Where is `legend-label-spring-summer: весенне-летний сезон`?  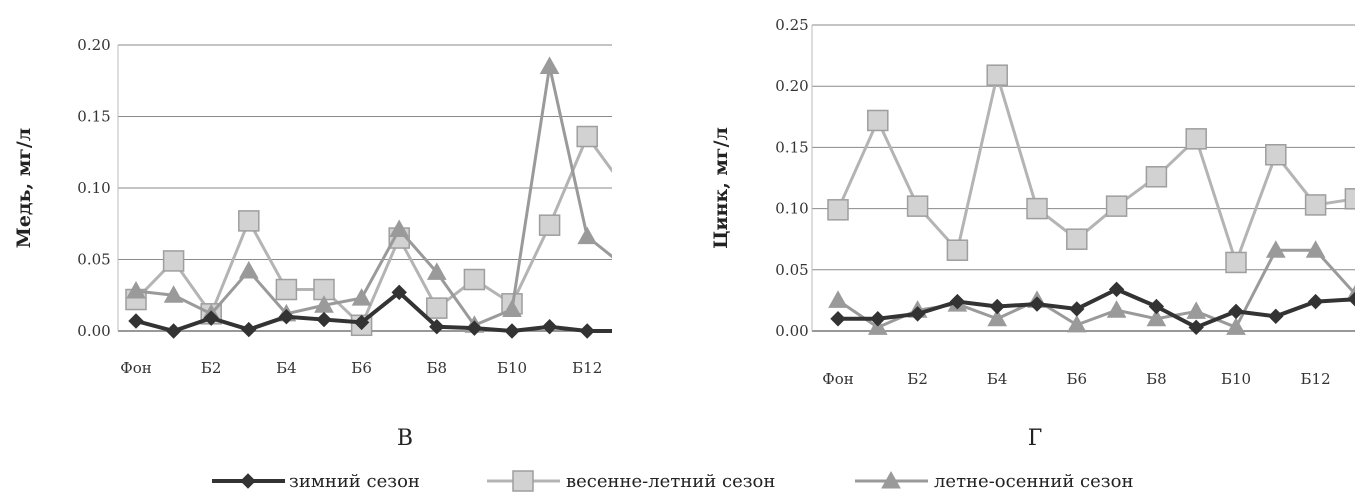 legend-label-spring-summer: весенне-летний сезон is located at coordinates (670, 481).